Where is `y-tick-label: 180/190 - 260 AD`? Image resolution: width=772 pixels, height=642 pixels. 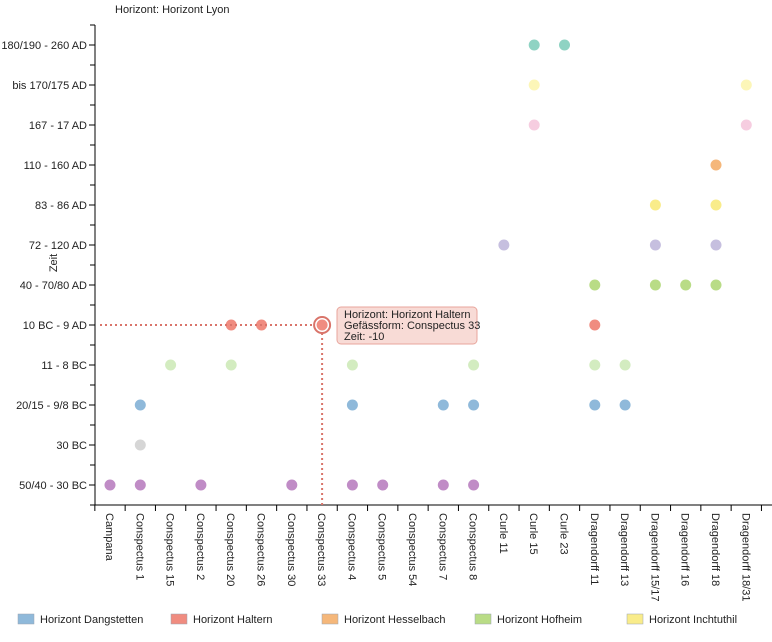 y-tick-label: 180/190 - 260 AD is located at coordinates (44, 46).